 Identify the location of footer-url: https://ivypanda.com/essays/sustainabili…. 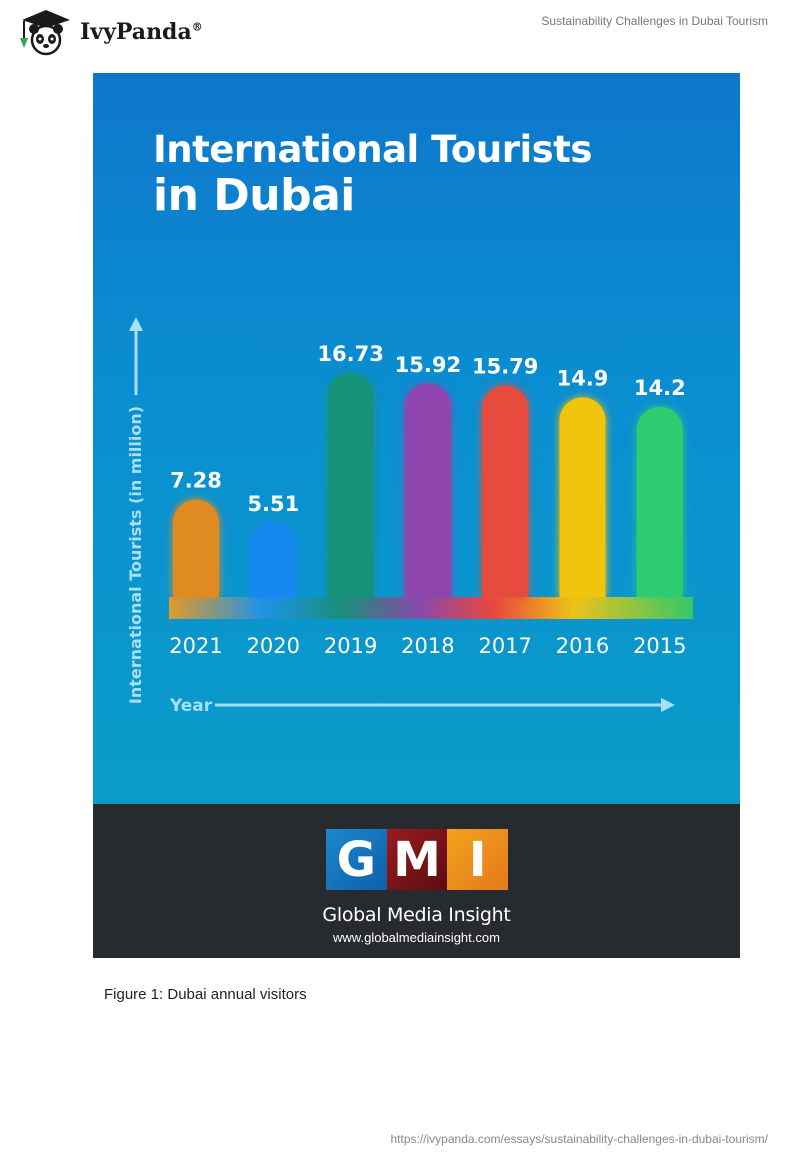
(579, 1139).